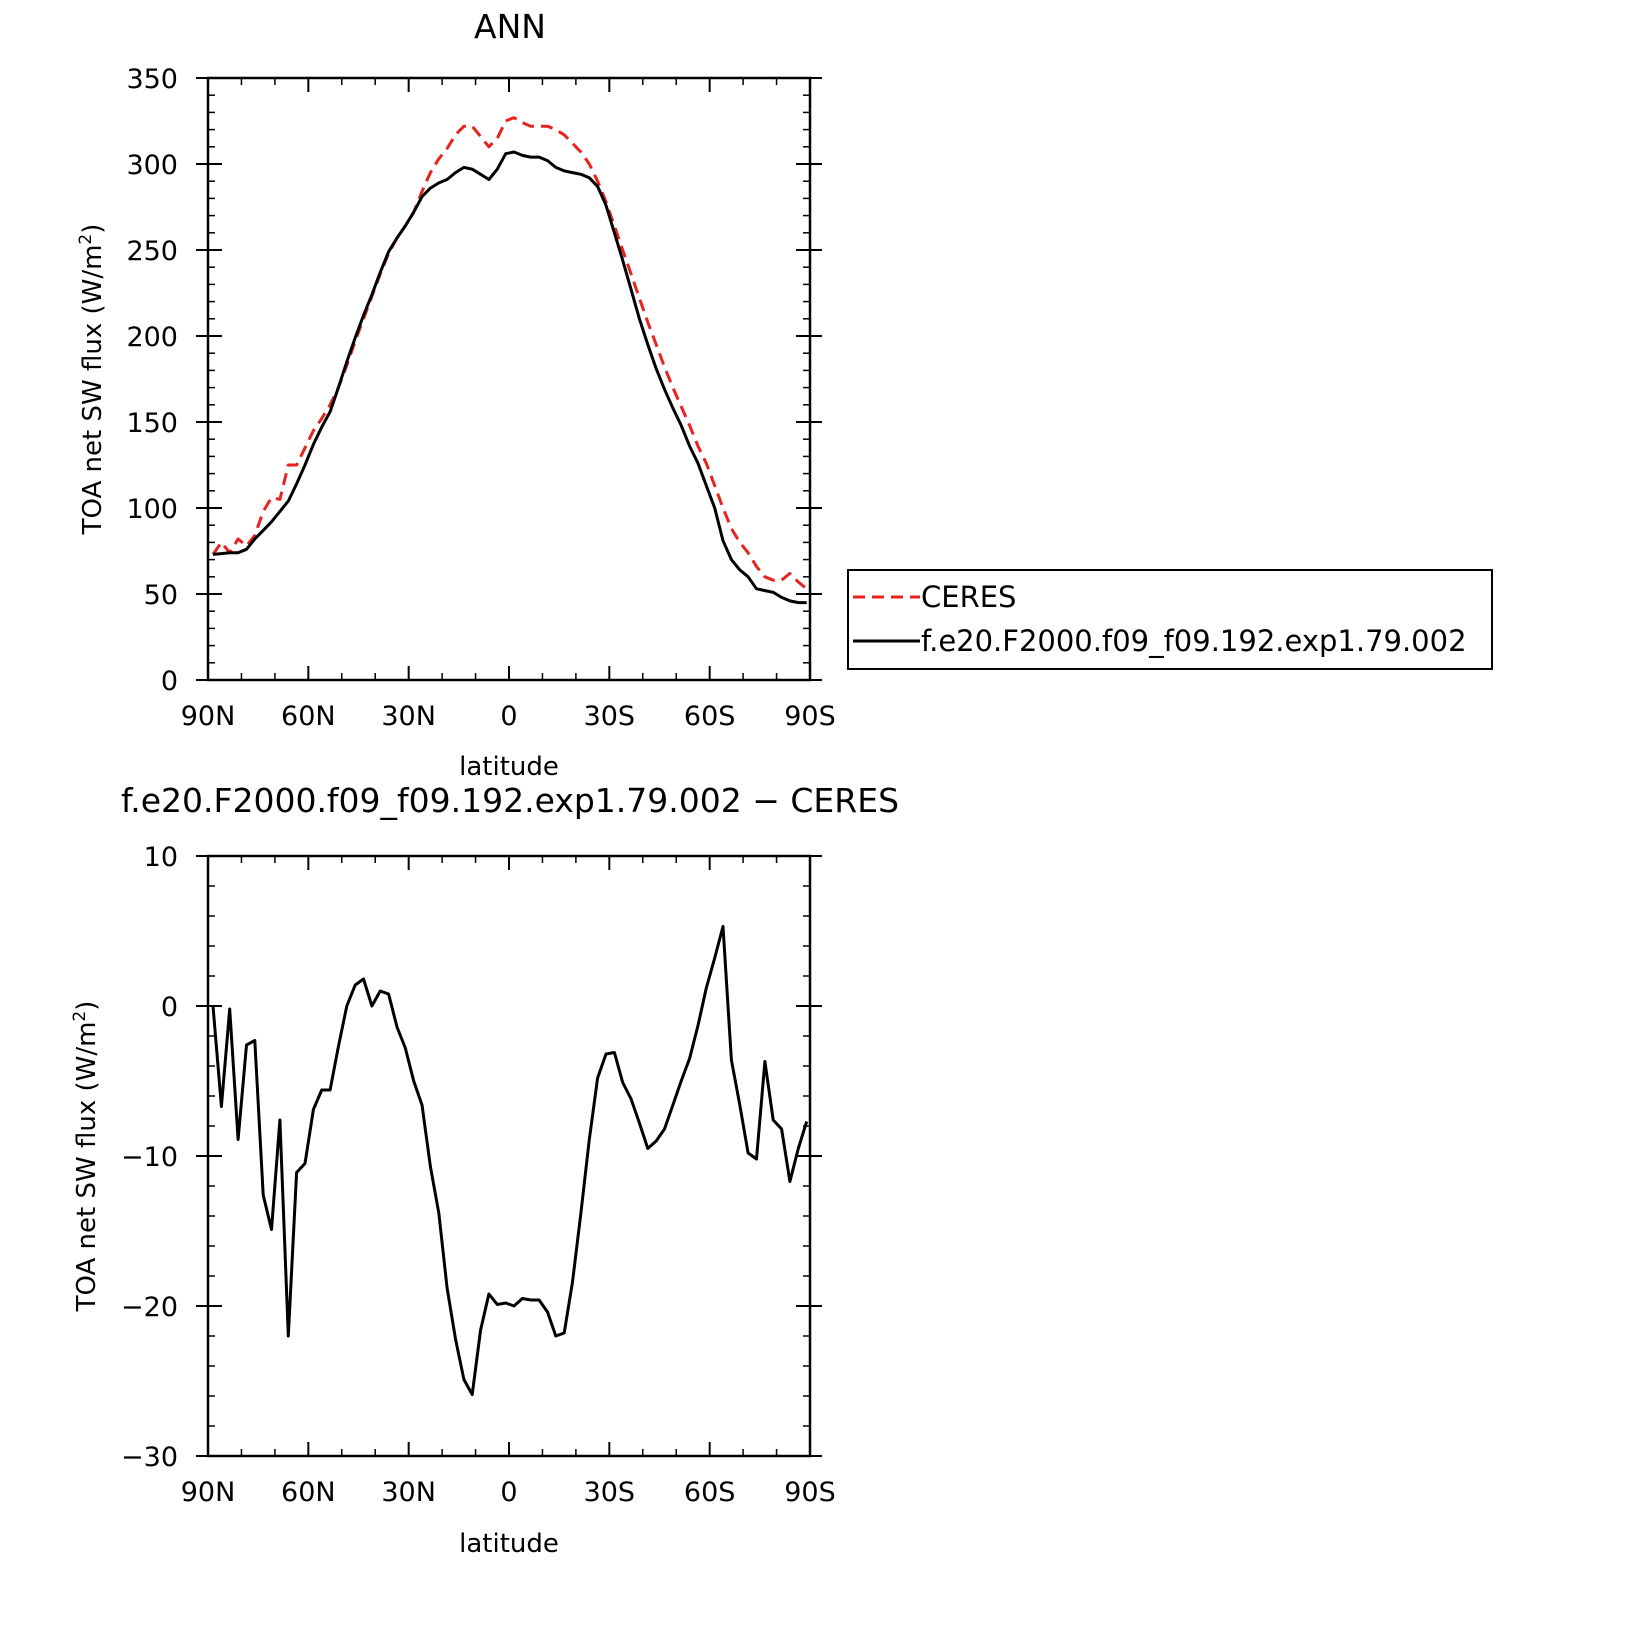 The image size is (1644, 1641). Describe the element at coordinates (1194, 641) in the screenshot. I see `legend-label-model: f.e20.F2000.f09_f09.192.exp1.79.002` at that location.